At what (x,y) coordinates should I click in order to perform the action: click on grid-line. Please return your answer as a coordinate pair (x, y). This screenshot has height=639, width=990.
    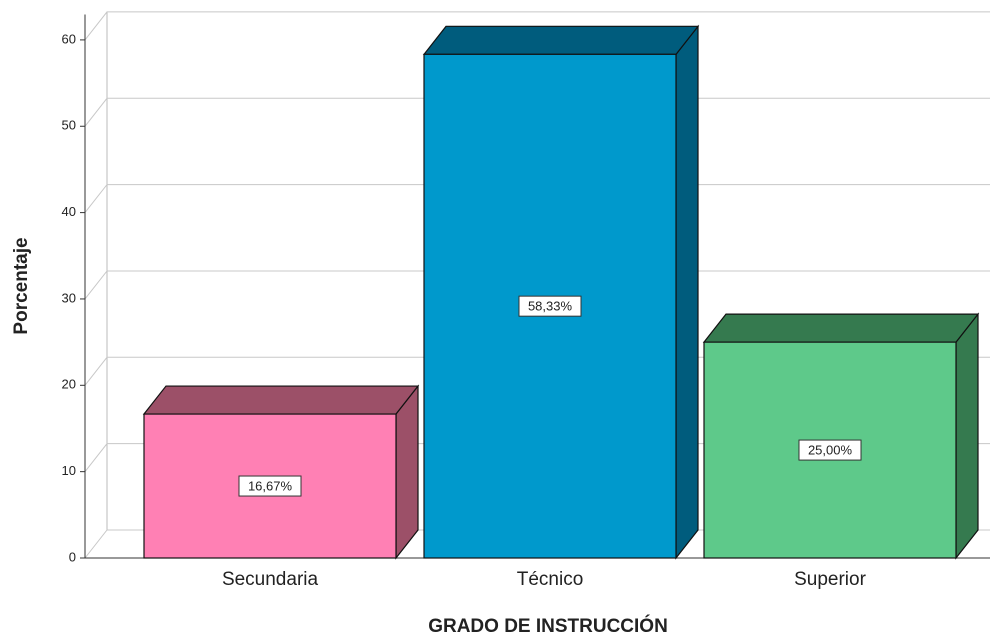
    Looking at the image, I should click on (537, 26).